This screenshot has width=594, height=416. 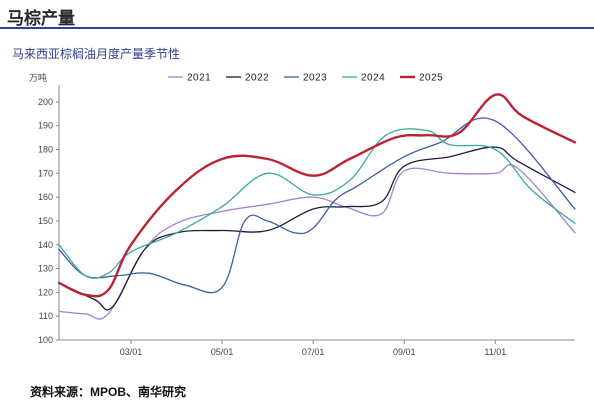 What do you see at coordinates (131, 352) in the screenshot?
I see `x-tick-label: 03/01` at bounding box center [131, 352].